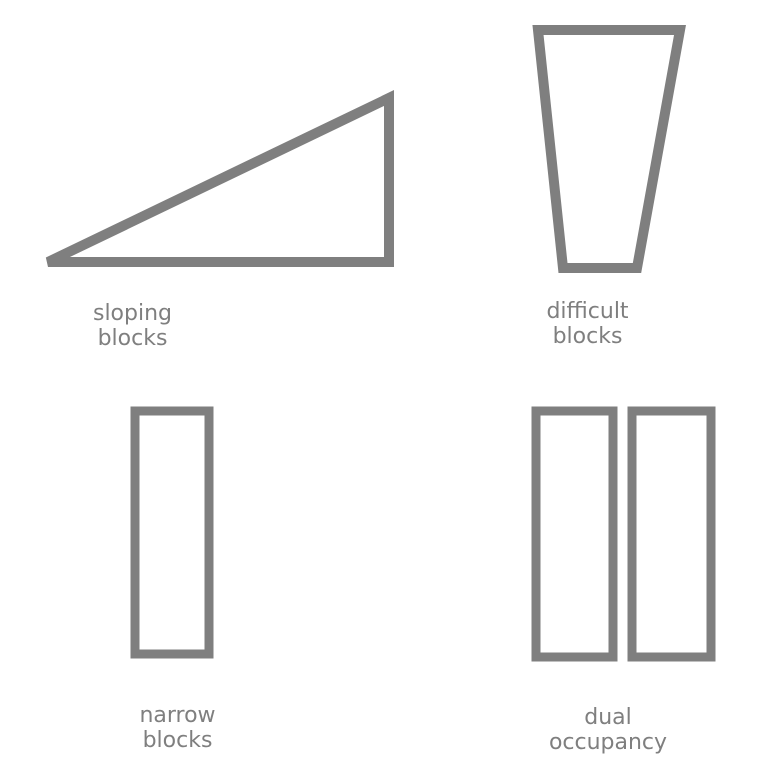 The width and height of the screenshot is (768, 779). What do you see at coordinates (587, 336) in the screenshot?
I see `difficult-label-line2: blocks` at bounding box center [587, 336].